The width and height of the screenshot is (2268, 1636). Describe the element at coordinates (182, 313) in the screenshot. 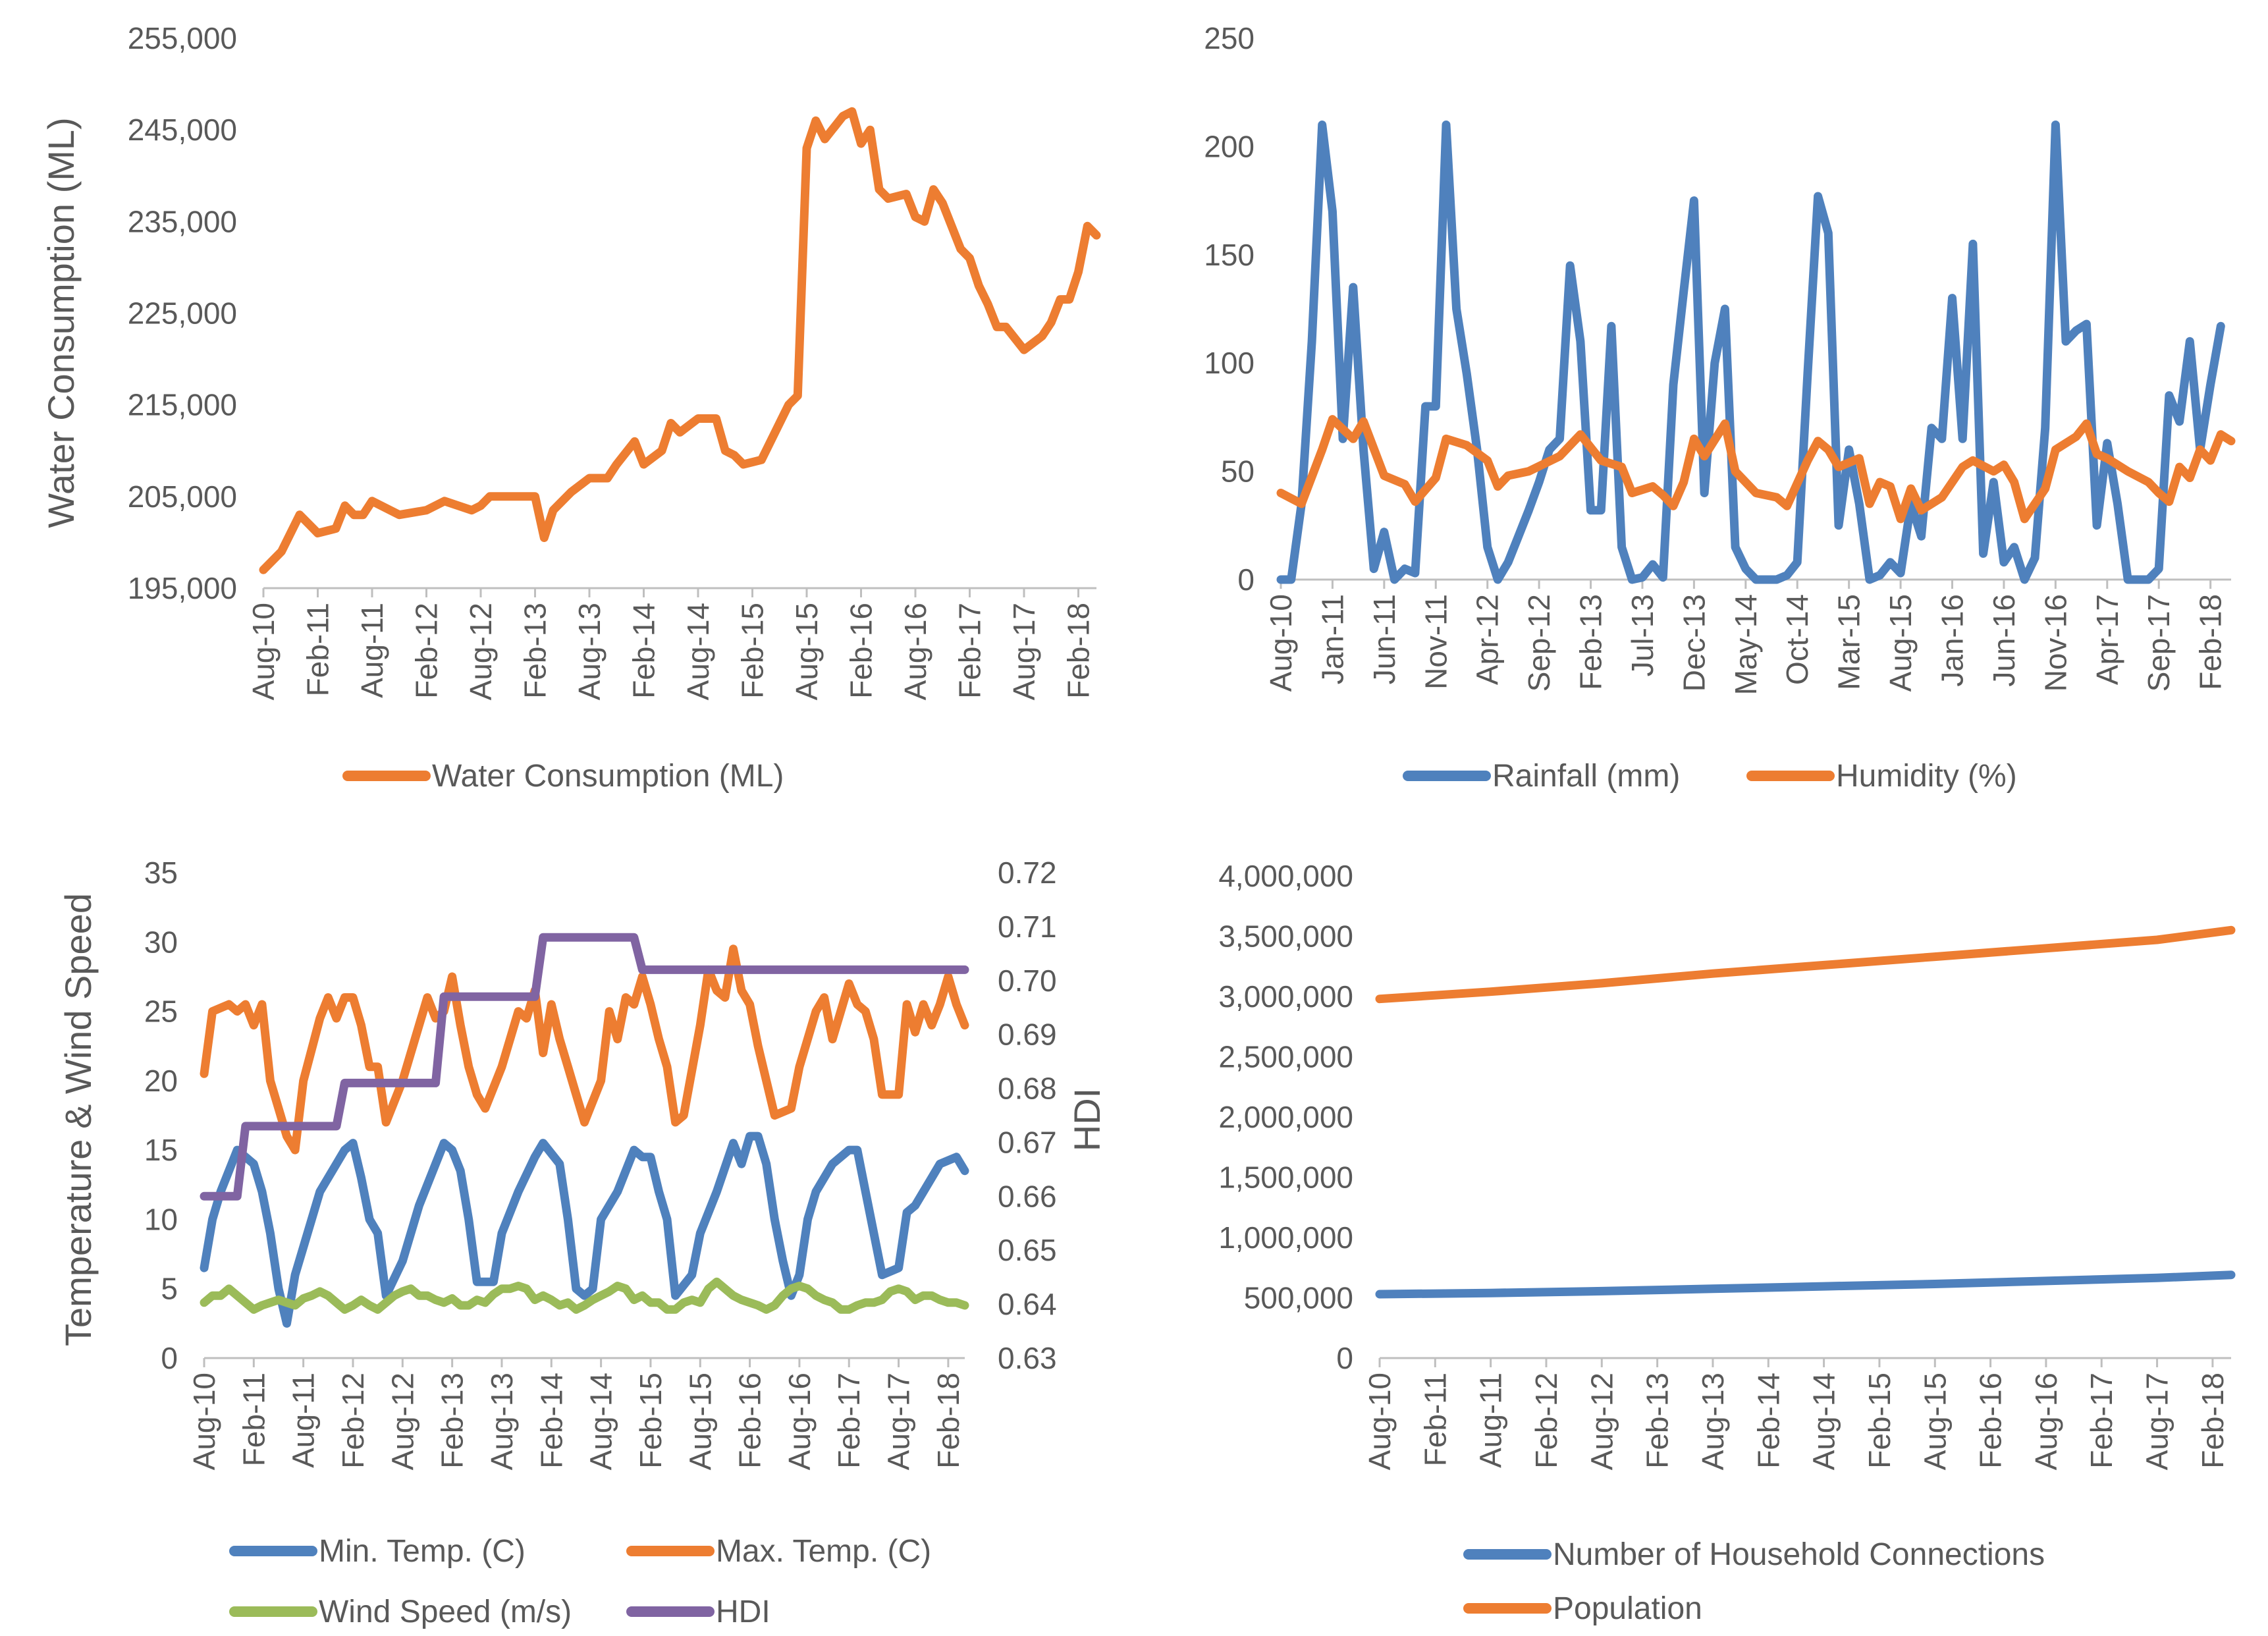

I see `y-tick-label: 225,000` at that location.